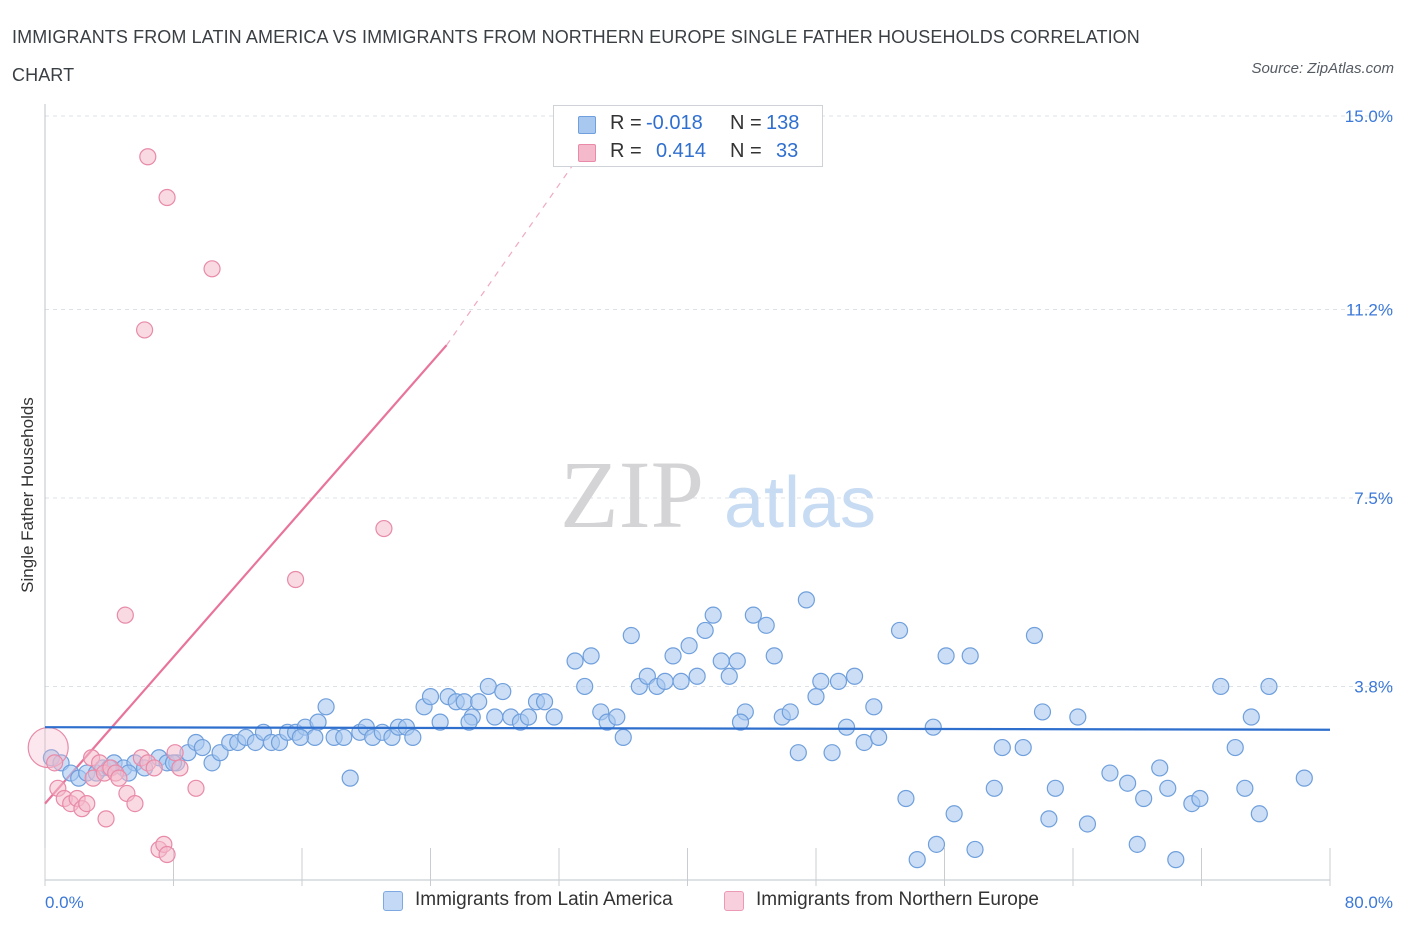 The height and width of the screenshot is (930, 1406). Describe the element at coordinates (718, 494) in the screenshot. I see `watermark: ZIP atlas` at that location.